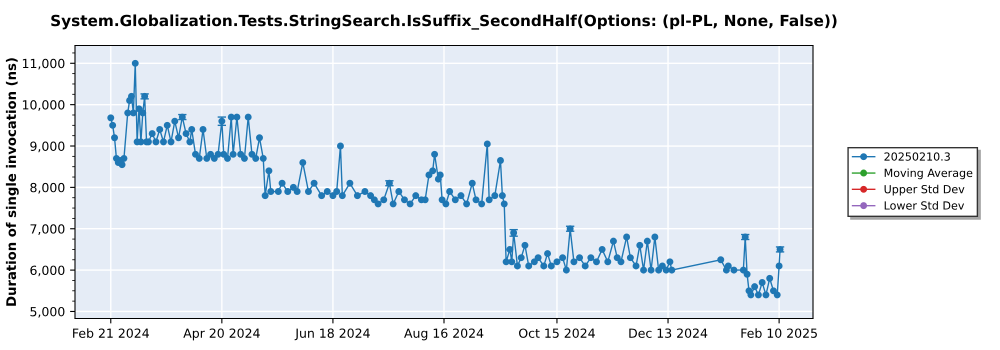 Image resolution: width=1000 pixels, height=350 pixels. What do you see at coordinates (47, 271) in the screenshot?
I see `y-tick-label: 6,000` at bounding box center [47, 271].